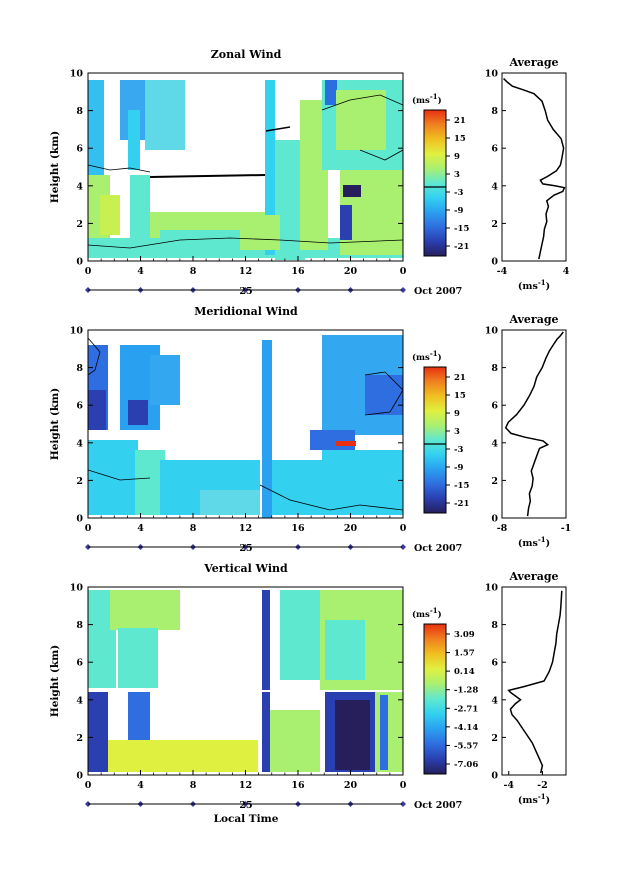 Image resolution: width=617 pixels, height=873 pixels. I want to click on profile-x-tick-label: -1, so click(566, 528).